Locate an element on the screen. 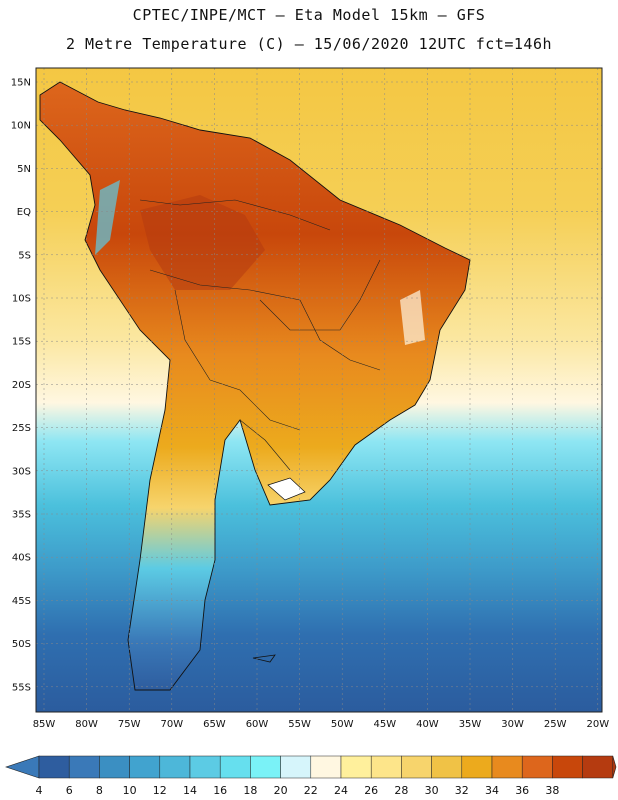  lat-label: 45S is located at coordinates (21, 601).